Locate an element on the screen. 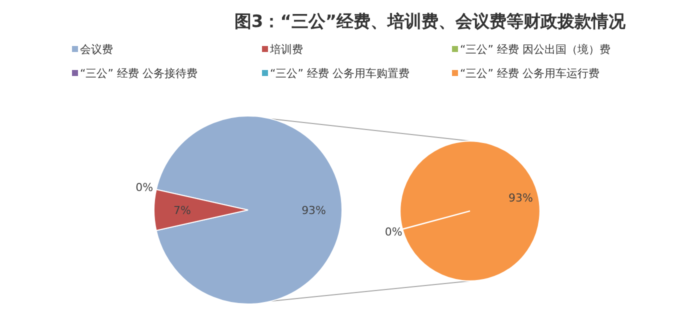 The width and height of the screenshot is (695, 332). text: 图3：“三公”经费、培训费、会议费等财政拨款情况 is located at coordinates (430, 22).